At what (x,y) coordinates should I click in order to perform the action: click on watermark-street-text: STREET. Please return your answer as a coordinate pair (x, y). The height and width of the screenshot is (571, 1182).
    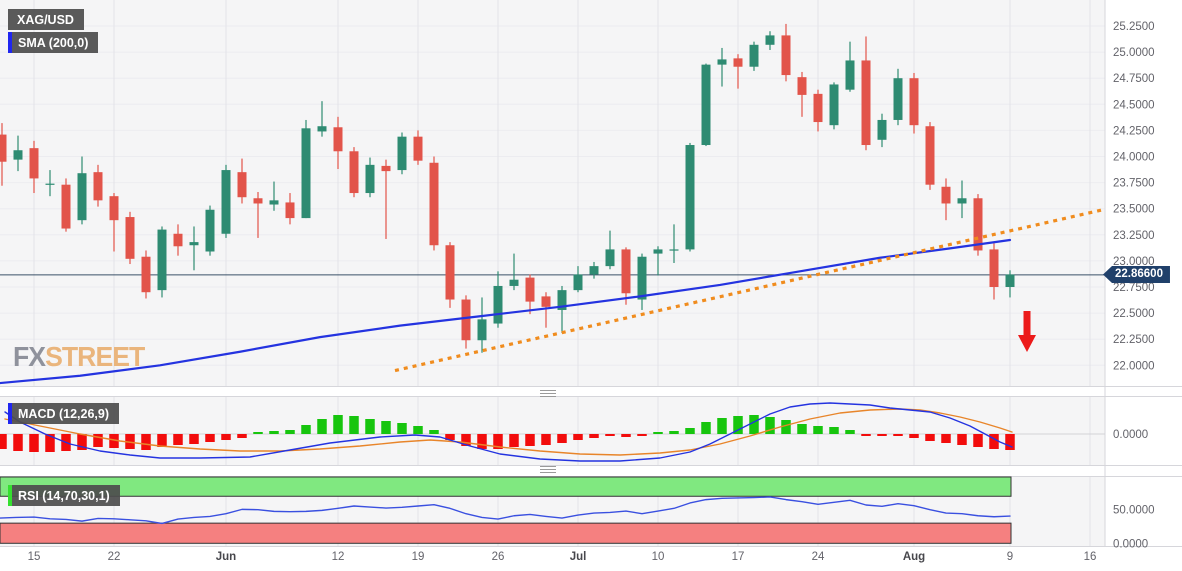
    Looking at the image, I should click on (95, 356).